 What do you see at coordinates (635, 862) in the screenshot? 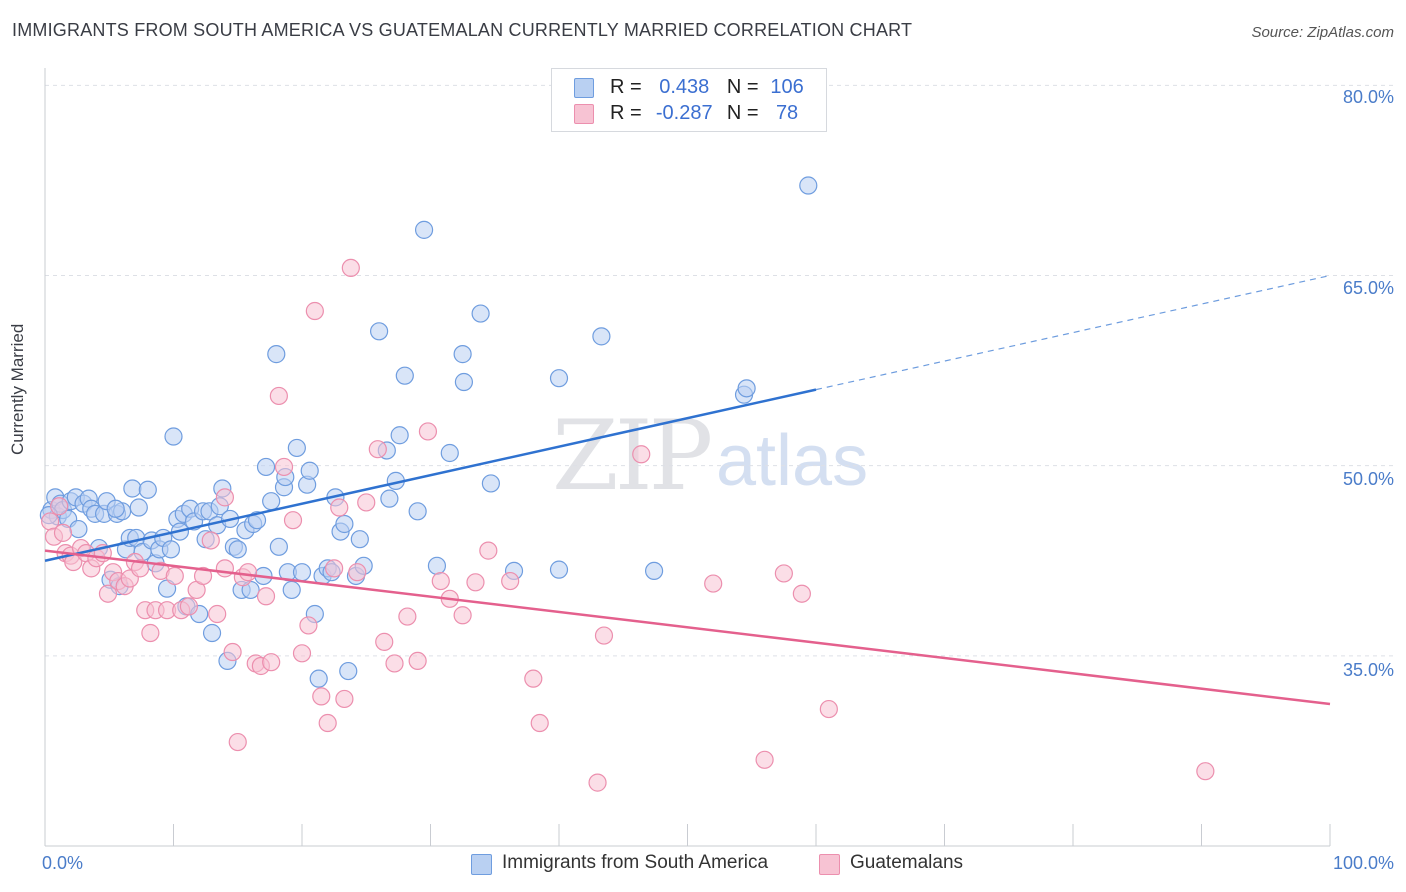
I see `legend-label: Immigrants from South America` at bounding box center [635, 862].